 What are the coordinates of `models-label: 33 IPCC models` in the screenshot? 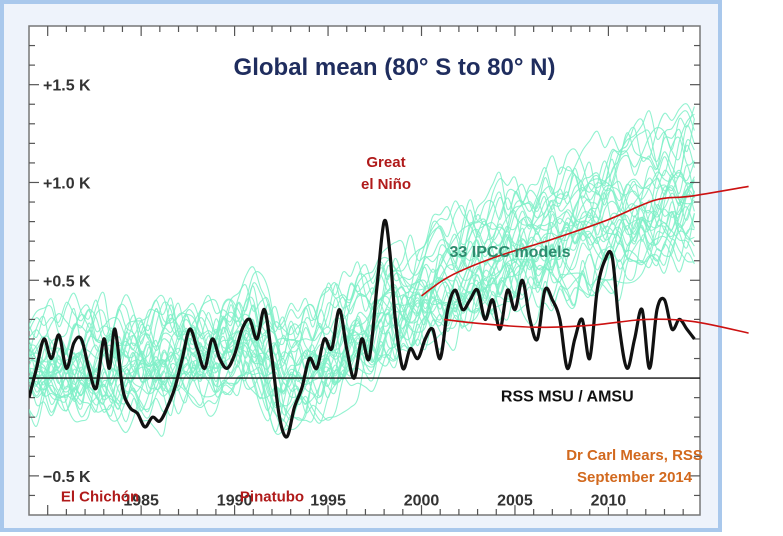 It's located at (510, 252).